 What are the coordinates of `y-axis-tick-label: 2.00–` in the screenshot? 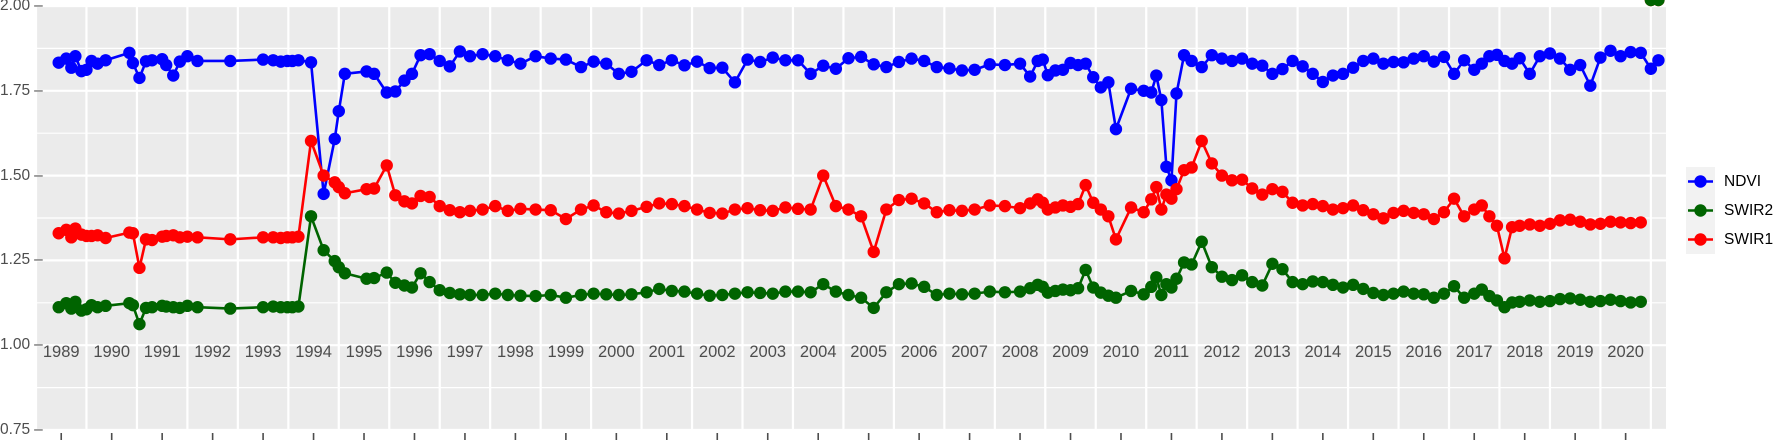 It's located at (21, 7).